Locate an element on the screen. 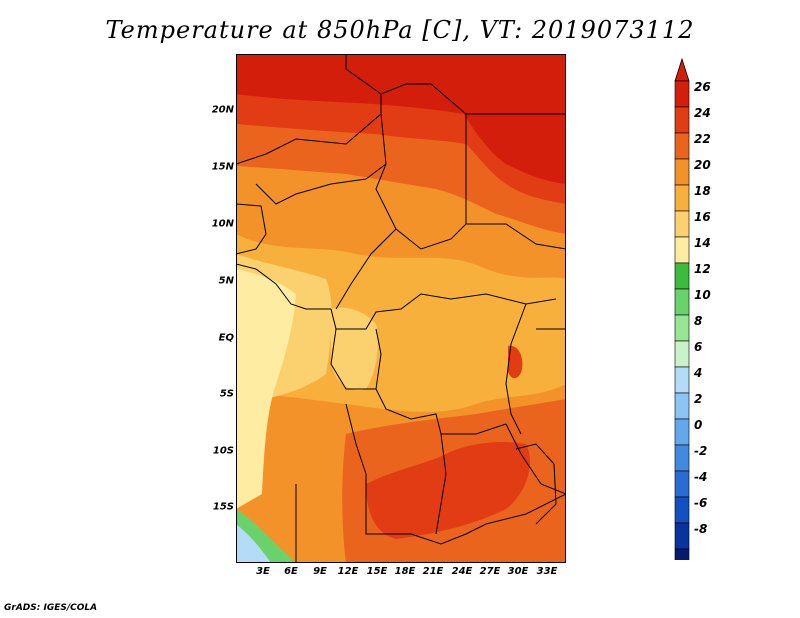 The width and height of the screenshot is (800, 618). colorbar-label-16: 16 is located at coordinates (702, 217).